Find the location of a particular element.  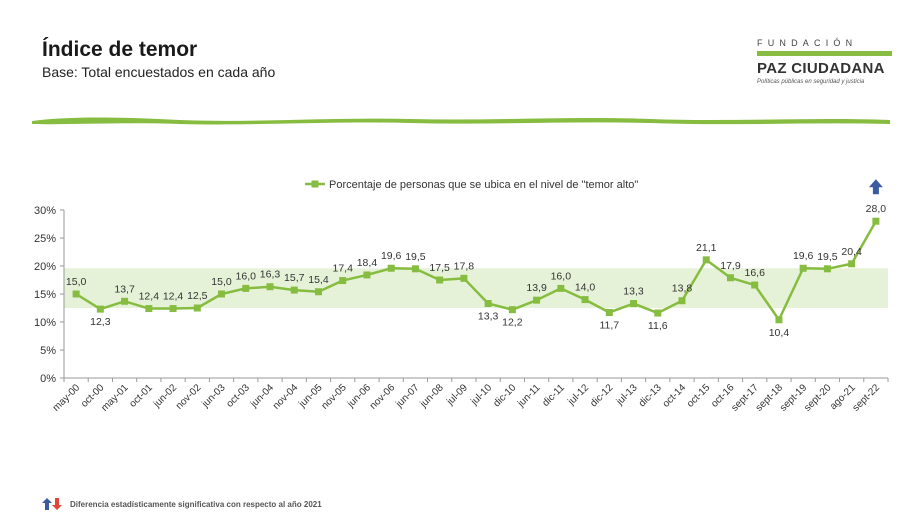

x-tick-label: oct-14 is located at coordinates (675, 396).